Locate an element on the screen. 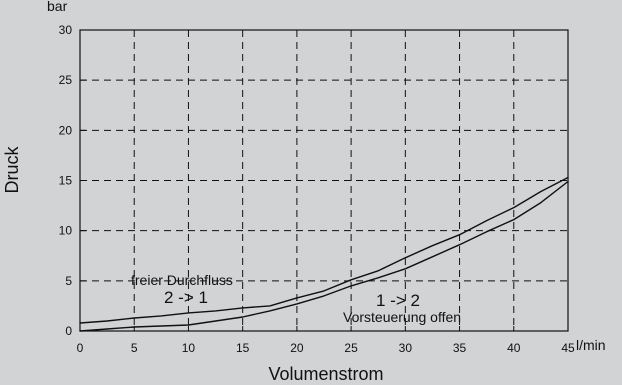 The width and height of the screenshot is (622, 385). x-tick-label: 40 is located at coordinates (514, 348).